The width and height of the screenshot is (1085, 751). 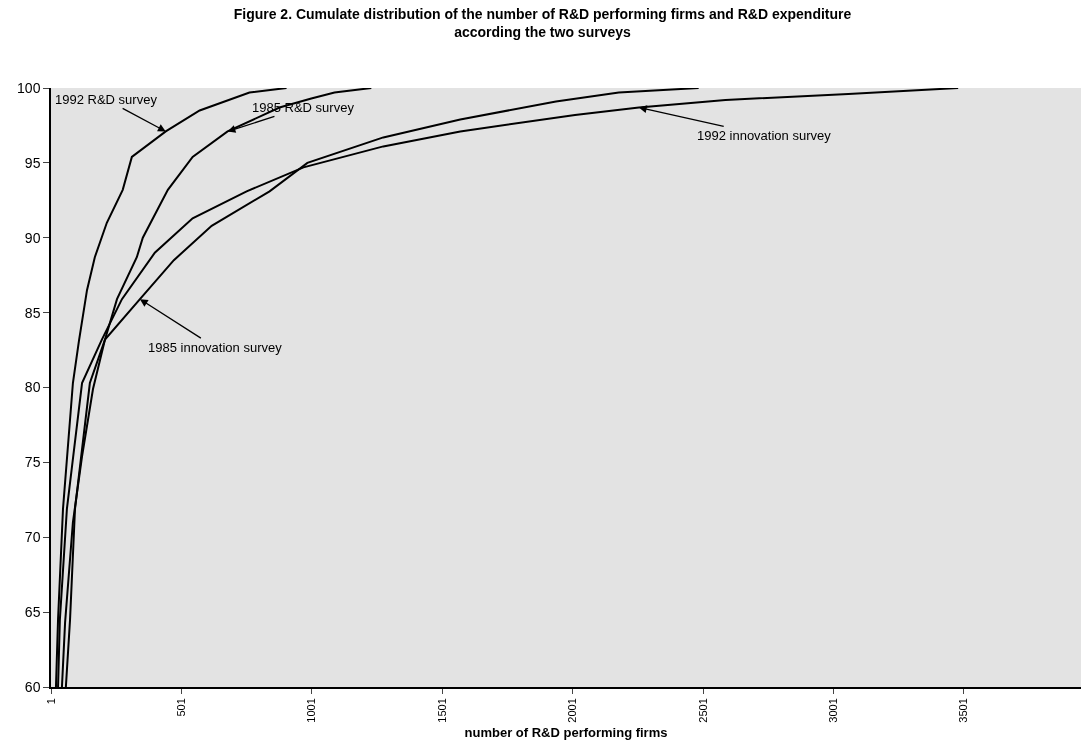 I want to click on x-tick-label: 1, so click(x=50, y=701).